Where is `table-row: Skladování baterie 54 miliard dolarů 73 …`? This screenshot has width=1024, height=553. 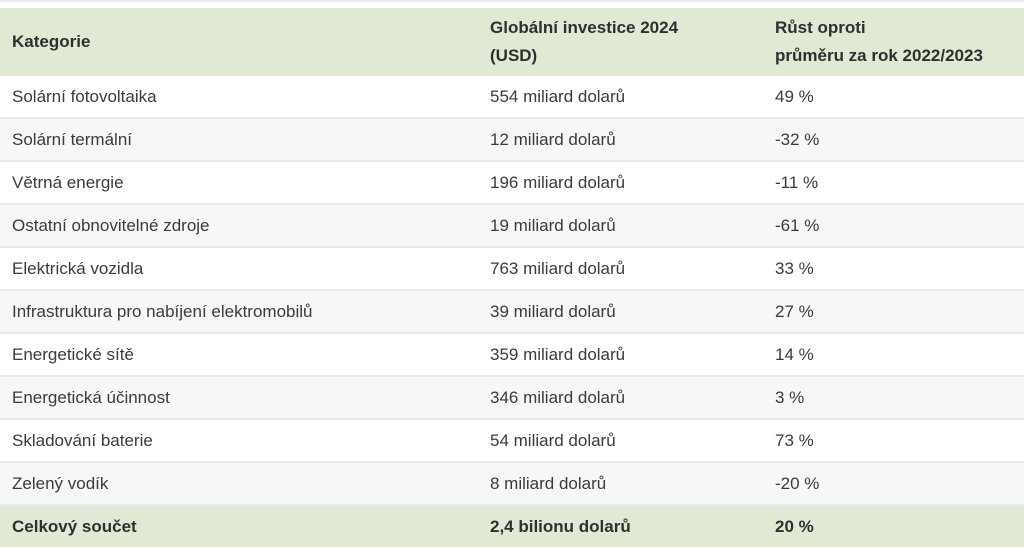
table-row: Skladování baterie 54 miliard dolarů 73 … is located at coordinates (512, 441).